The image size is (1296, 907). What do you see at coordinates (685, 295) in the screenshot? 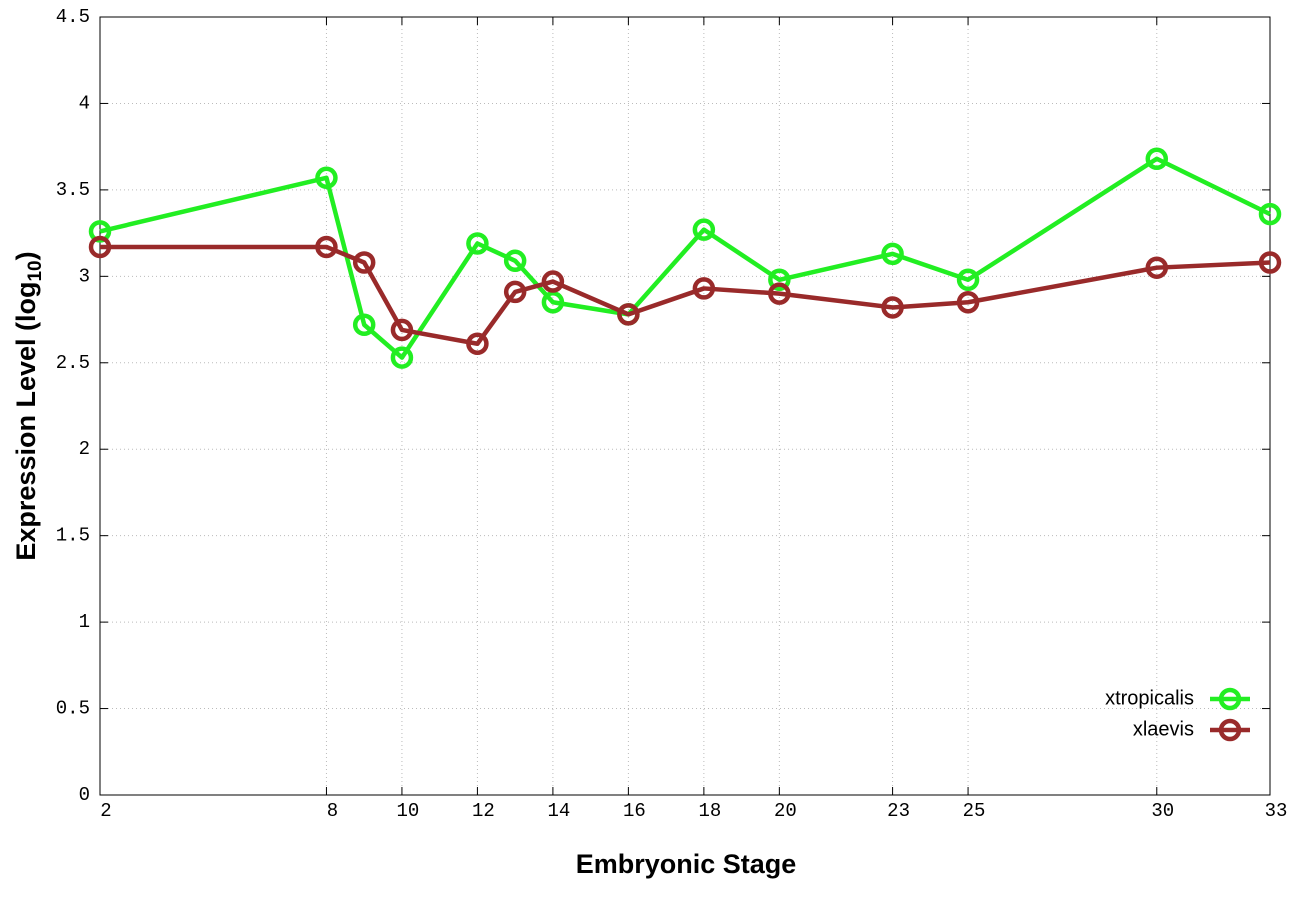
I see `series-line` at bounding box center [685, 295].